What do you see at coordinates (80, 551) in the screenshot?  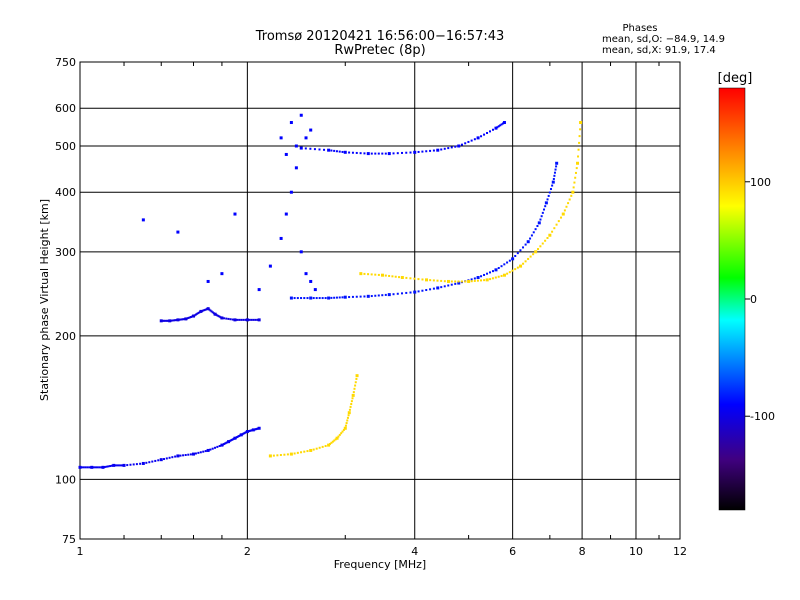 I see `x-tick-label: 1` at bounding box center [80, 551].